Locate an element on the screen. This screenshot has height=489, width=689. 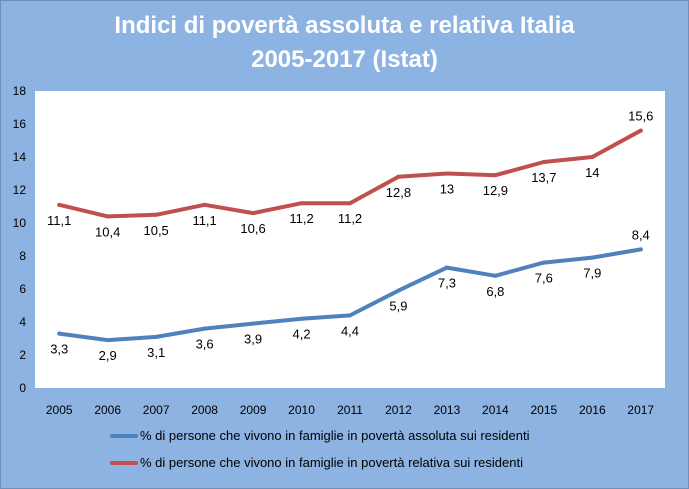
x-tick-label: 2007 is located at coordinates (156, 410).